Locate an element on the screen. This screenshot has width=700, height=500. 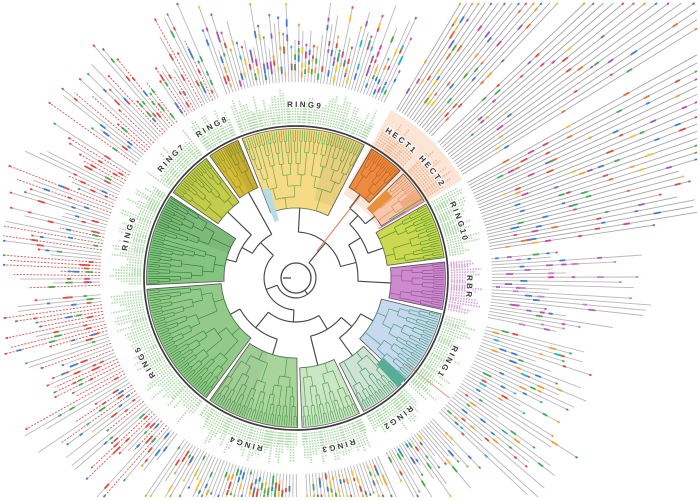
leaf-labels-ring3 is located at coordinates (336, 441).